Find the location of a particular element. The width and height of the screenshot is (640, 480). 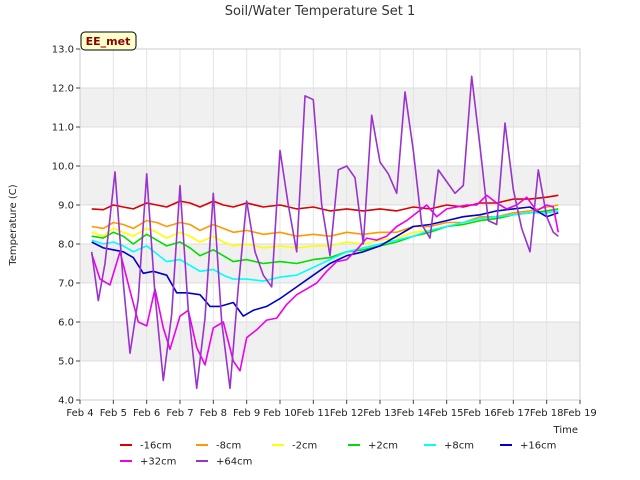

x-tick-label: Feb 4 is located at coordinates (79, 413).